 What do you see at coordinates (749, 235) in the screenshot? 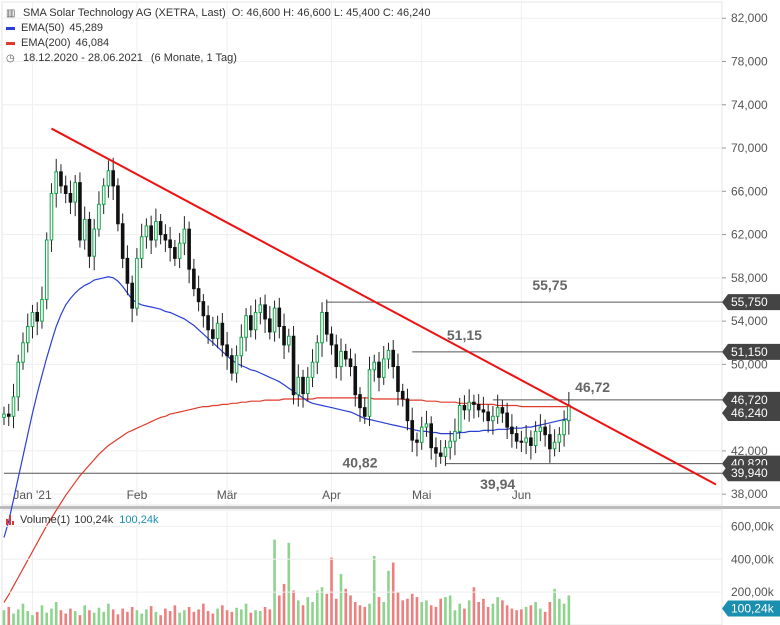
I see `y-tick-label: 62,000` at bounding box center [749, 235].